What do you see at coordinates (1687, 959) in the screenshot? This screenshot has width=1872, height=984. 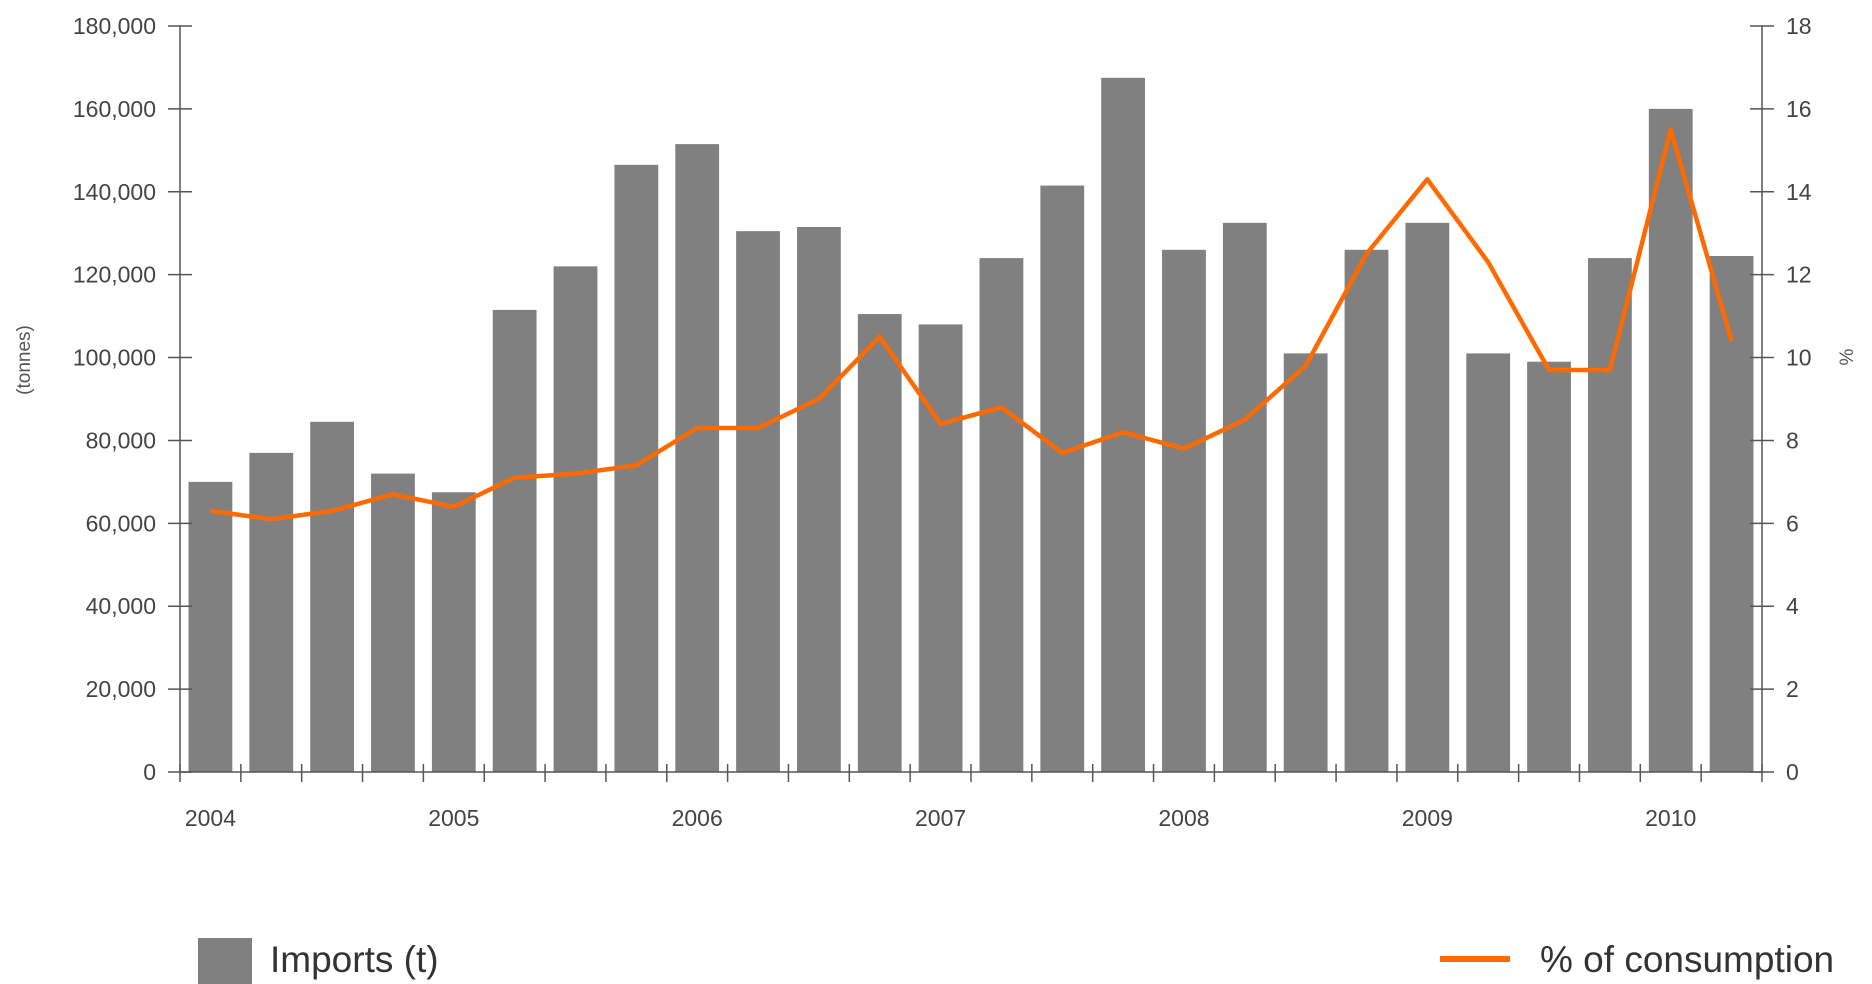 I see `legend-line-label: % of consumption` at bounding box center [1687, 959].